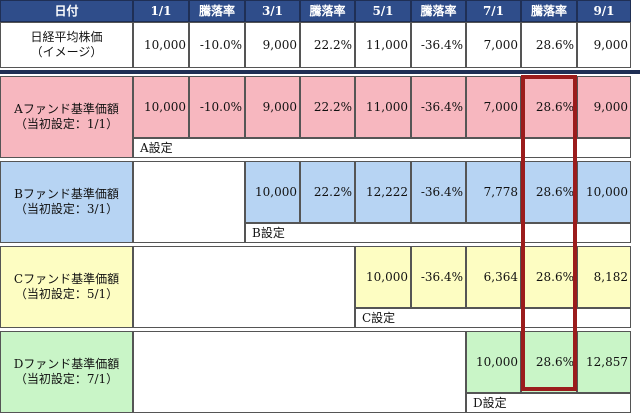  I want to click on value-text: 8,182, so click(610, 276).